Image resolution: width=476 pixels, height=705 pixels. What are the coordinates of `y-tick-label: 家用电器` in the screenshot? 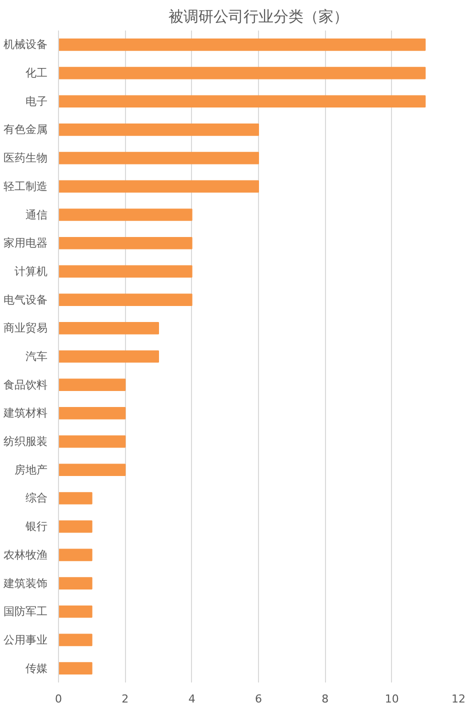 It's located at (26, 243).